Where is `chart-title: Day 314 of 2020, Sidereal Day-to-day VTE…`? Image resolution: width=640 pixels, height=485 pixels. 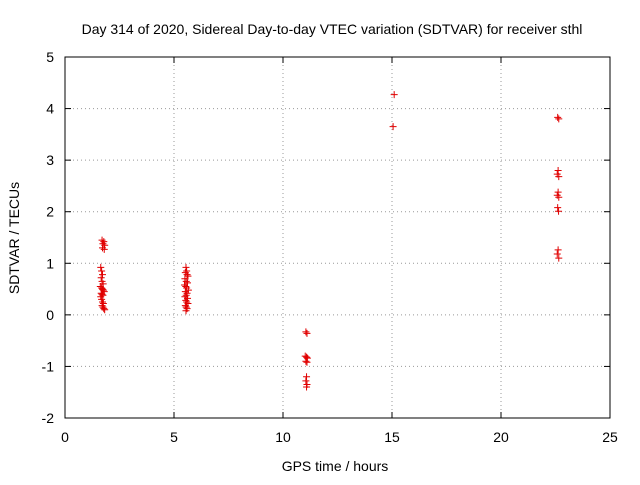
chart-title: Day 314 of 2020, Sidereal Day-to-day VTE… is located at coordinates (332, 29).